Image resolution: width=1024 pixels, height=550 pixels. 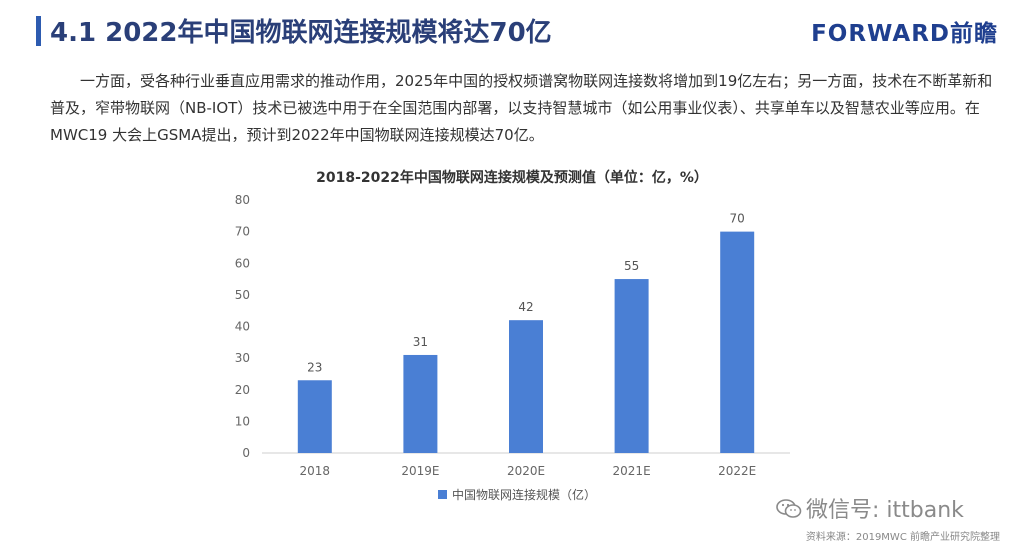 I want to click on brand-logo: FORWARD前瞻, so click(x=904, y=34).